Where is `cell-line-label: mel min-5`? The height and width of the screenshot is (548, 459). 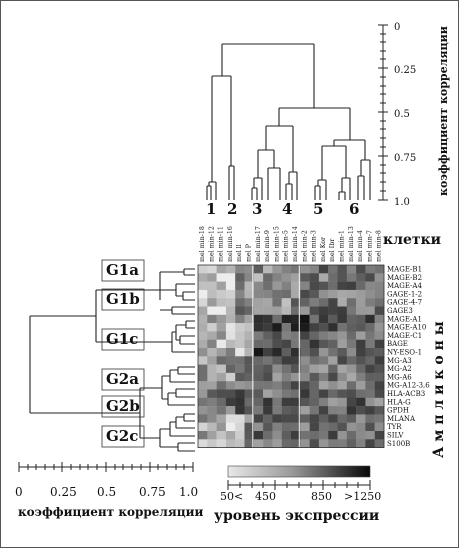
cell-line-label: mel min-5 is located at coordinates (286, 246).